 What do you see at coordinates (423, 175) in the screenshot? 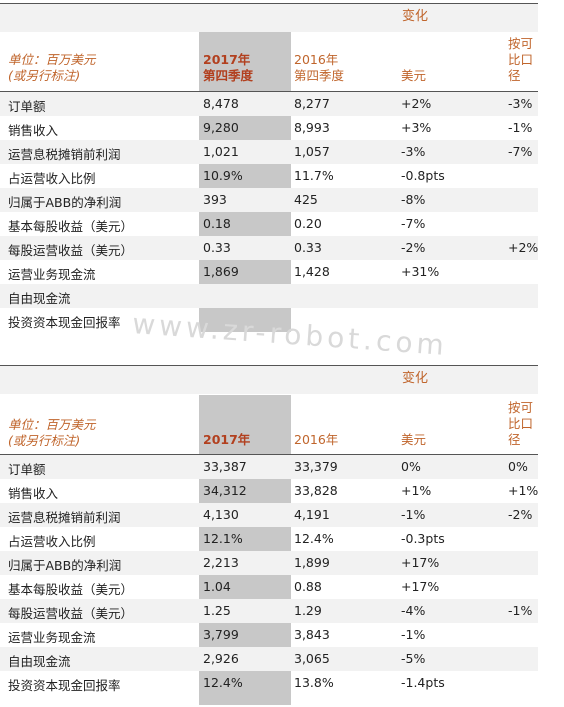
I see `usd-change: -0.8pts` at bounding box center [423, 175].